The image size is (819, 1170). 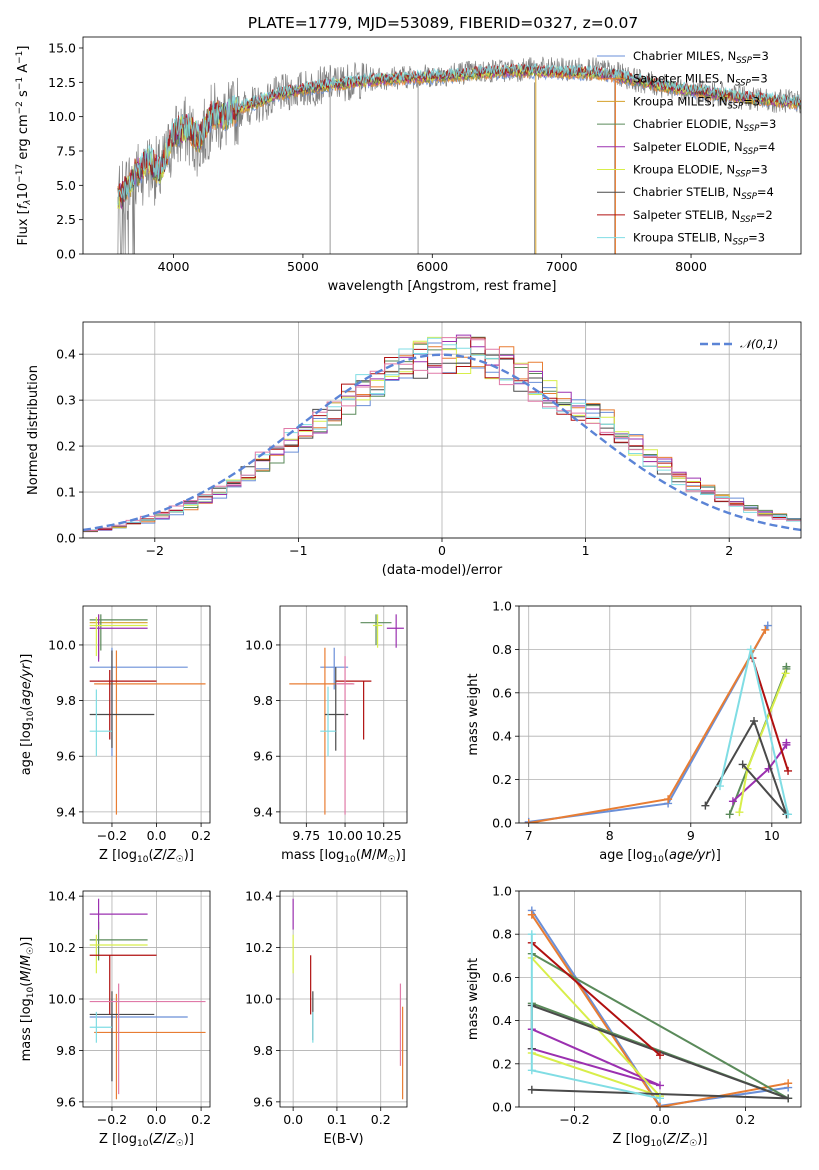 What do you see at coordinates (502, 891) in the screenshot?
I see `y-tick-label: 1.0` at bounding box center [502, 891].